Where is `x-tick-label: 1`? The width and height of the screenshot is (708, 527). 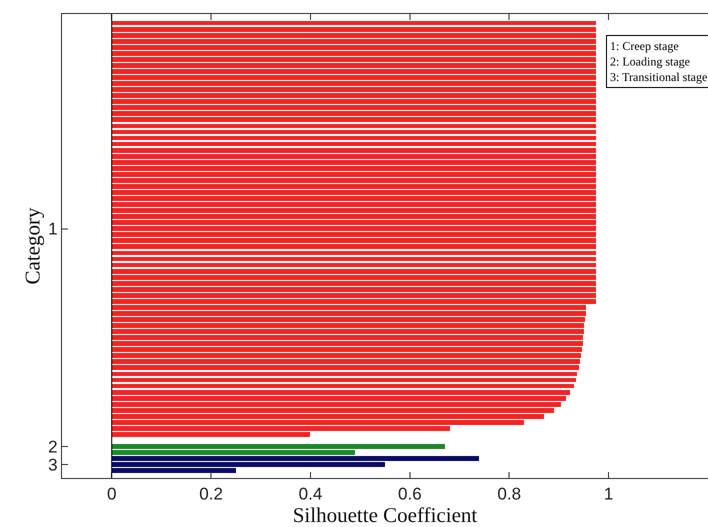
x-tick-label: 1 is located at coordinates (609, 494).